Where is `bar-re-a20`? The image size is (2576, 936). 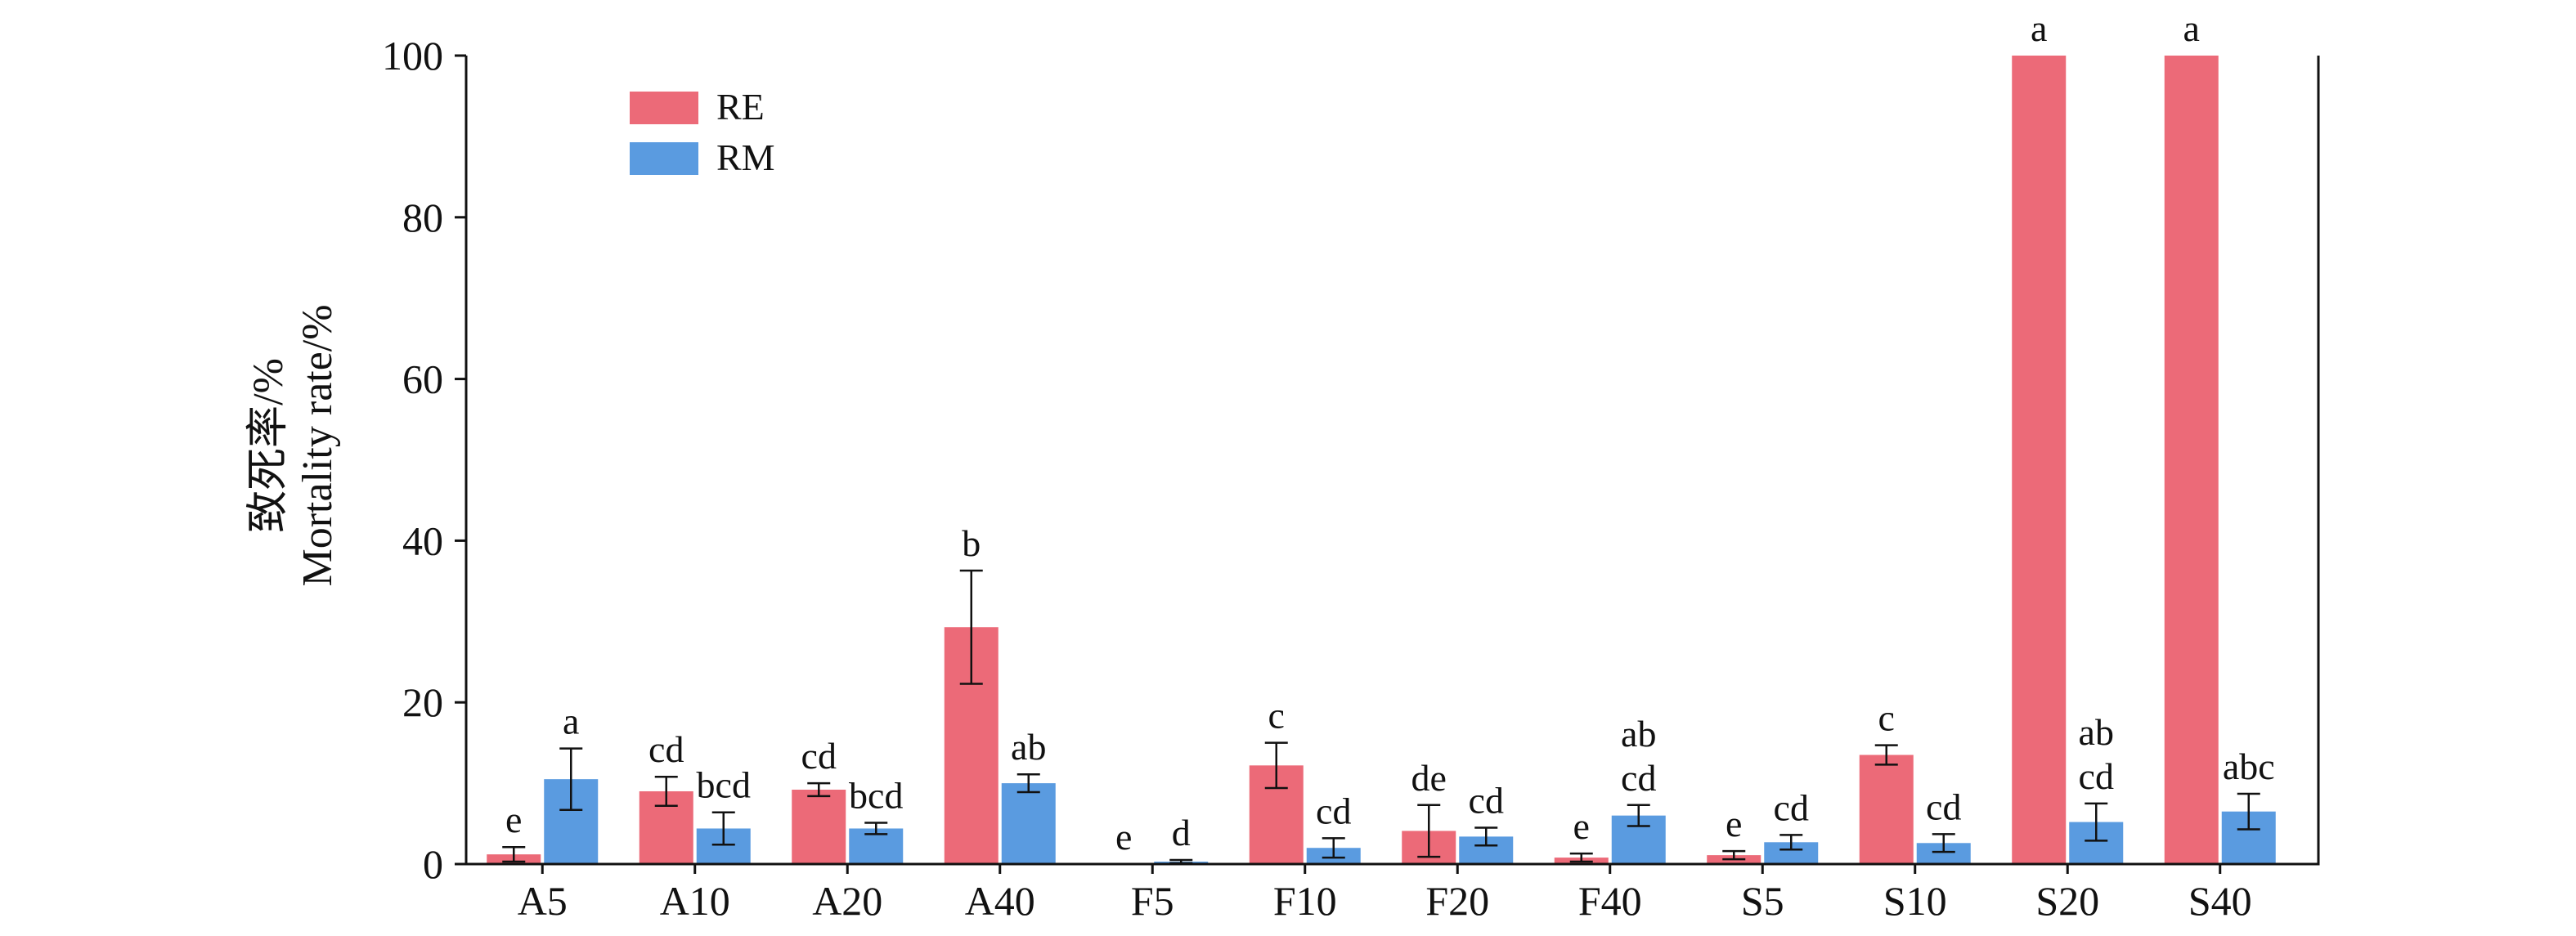
bar-re-a20 is located at coordinates (819, 827).